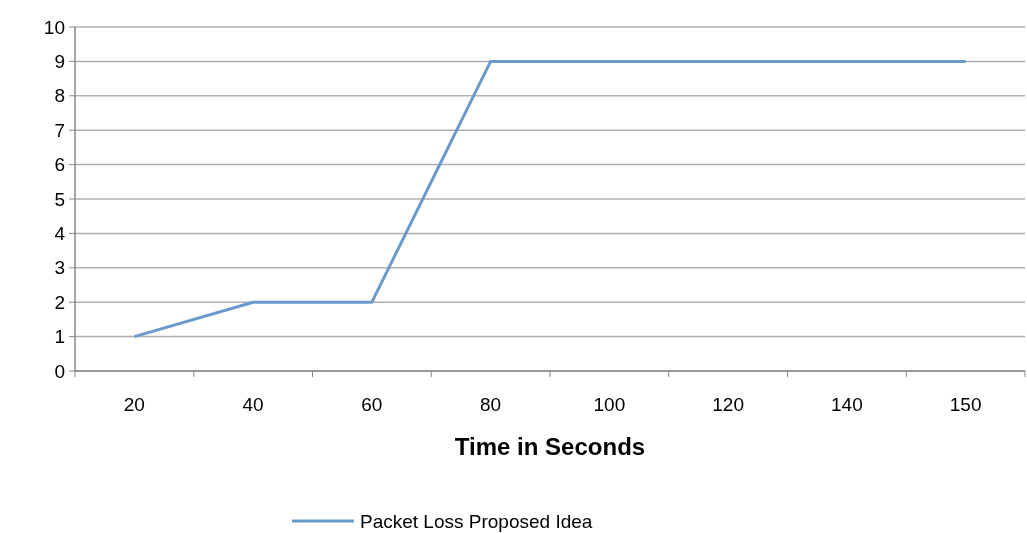  I want to click on y-tick-label: 10, so click(54, 27).